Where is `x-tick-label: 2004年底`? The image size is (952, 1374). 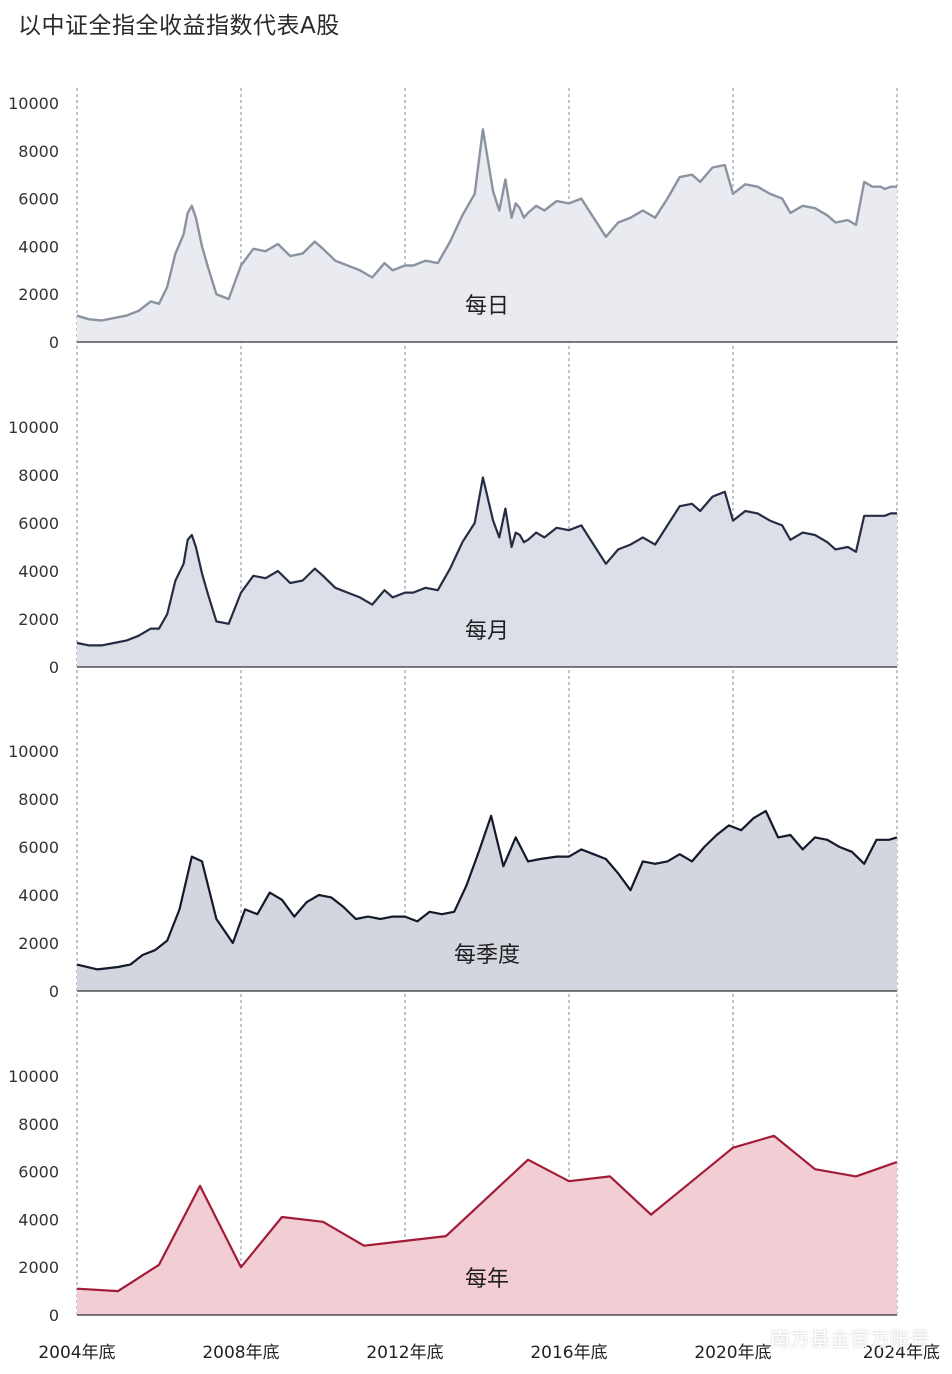
x-tick-label: 2004年底 is located at coordinates (76, 1353).